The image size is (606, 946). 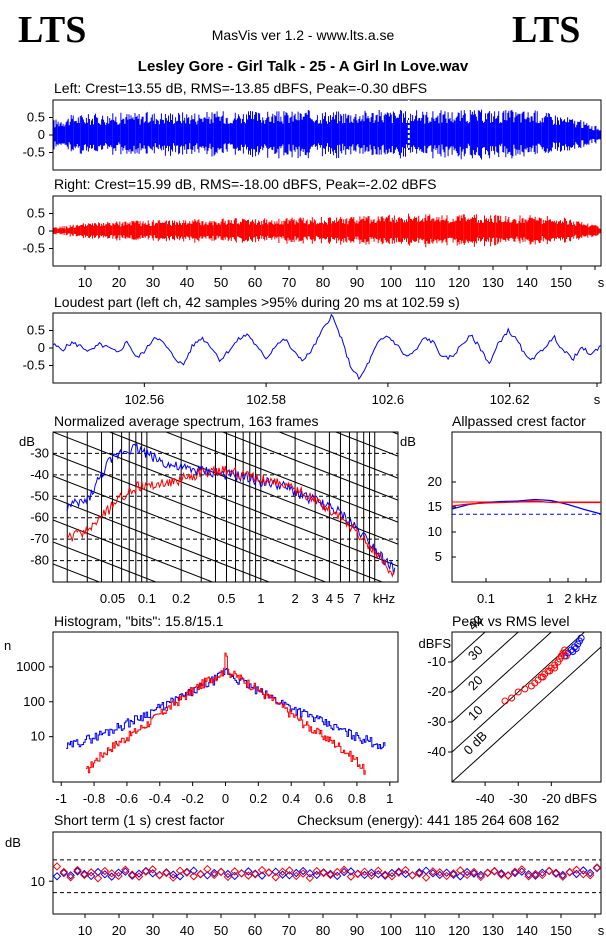 I want to click on allpassed-ytick-label: 10, so click(x=435, y=531).